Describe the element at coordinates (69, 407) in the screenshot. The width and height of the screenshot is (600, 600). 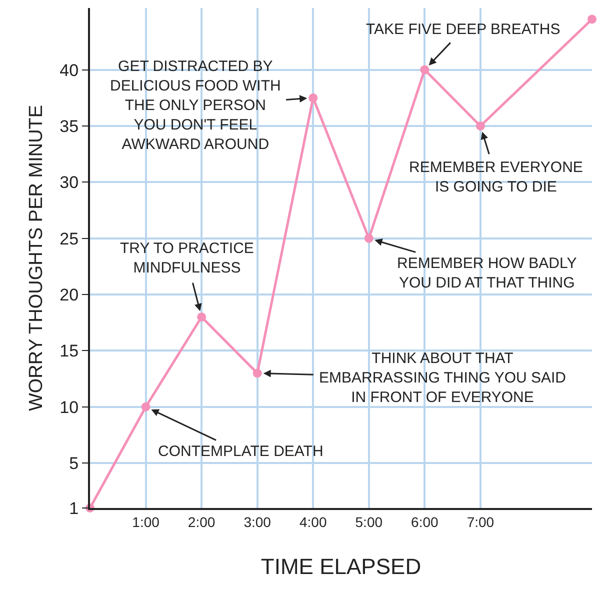
I see `y-tick-label: 10` at that location.